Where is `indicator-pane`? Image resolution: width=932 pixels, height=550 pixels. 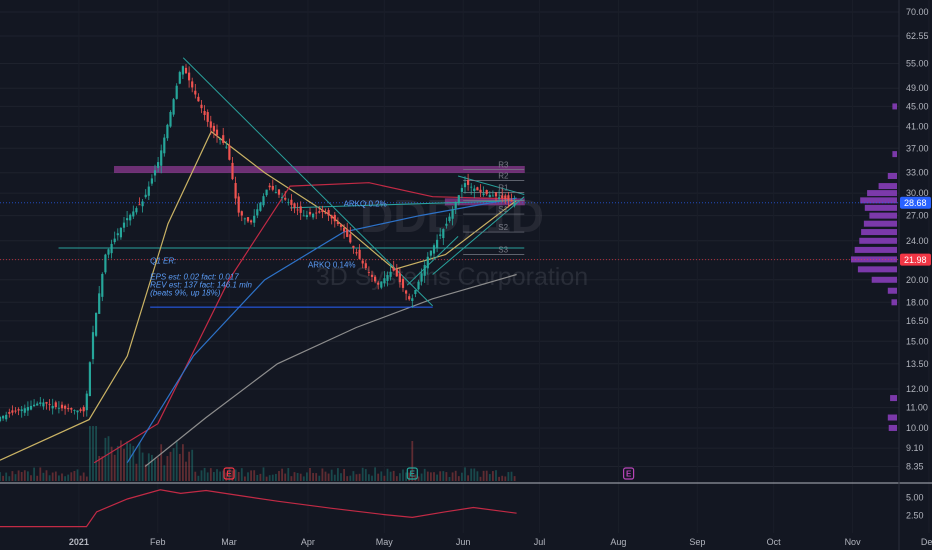 indicator-pane is located at coordinates (258, 508).